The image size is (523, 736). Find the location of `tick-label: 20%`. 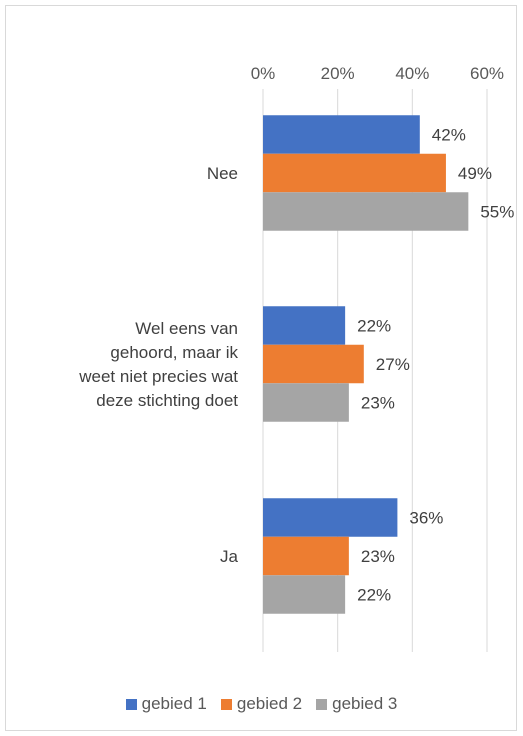

tick-label: 20% is located at coordinates (338, 73).